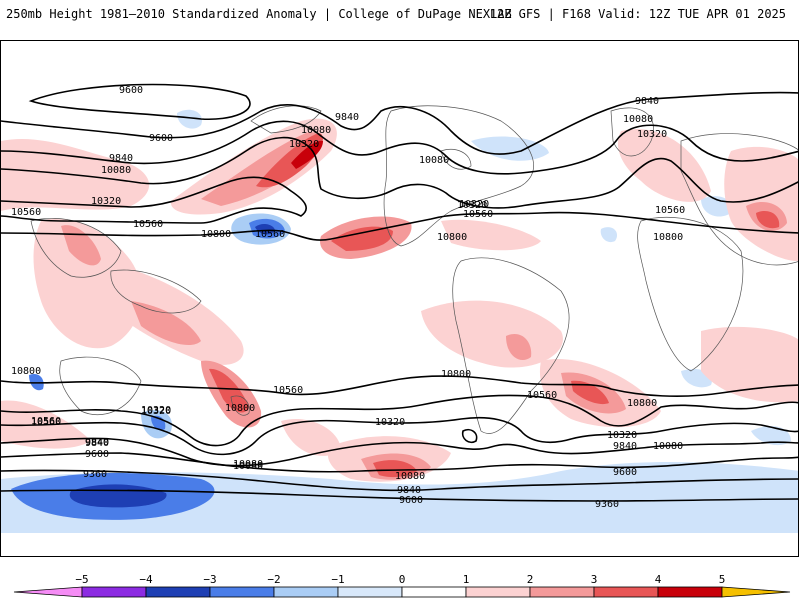 This screenshot has width=800, height=600. What do you see at coordinates (48, 592) in the screenshot?
I see `colorbar-arrow-low` at bounding box center [48, 592].